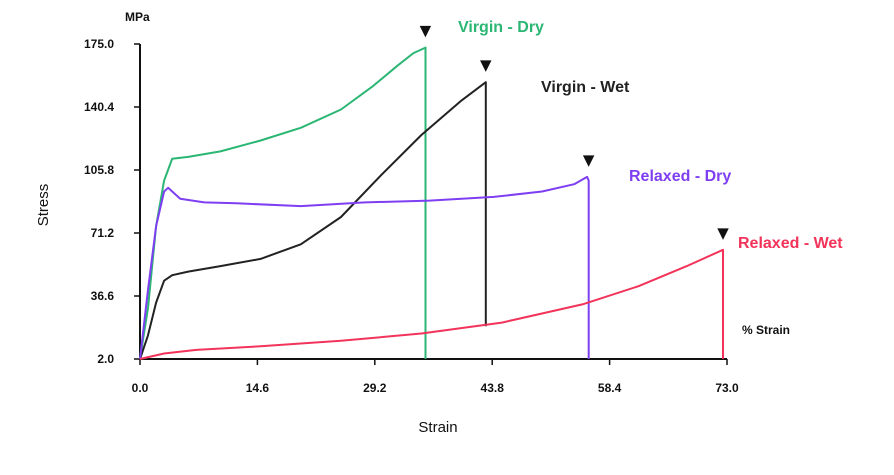 The width and height of the screenshot is (894, 475). I want to click on x-tick-label: 14.6, so click(258, 388).